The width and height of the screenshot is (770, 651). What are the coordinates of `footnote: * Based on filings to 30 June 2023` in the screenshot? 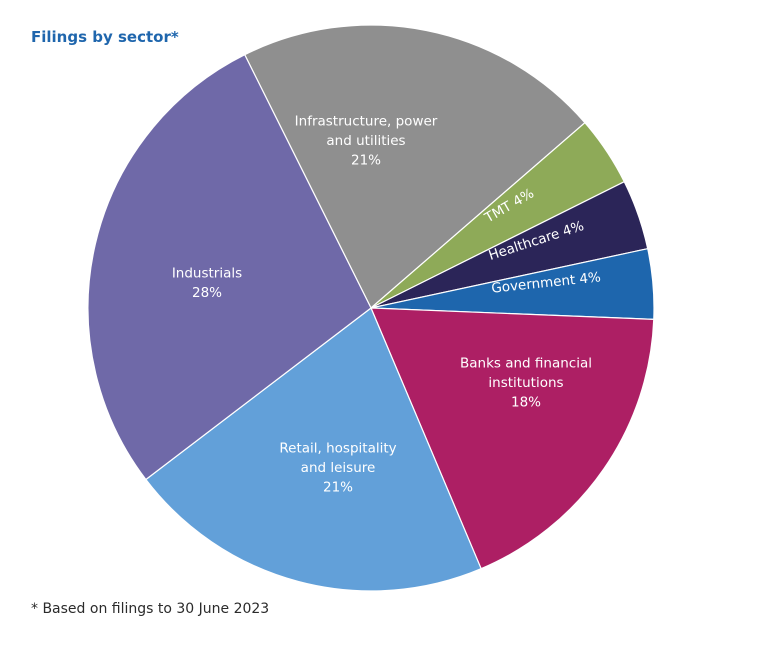 It's located at (150, 609).